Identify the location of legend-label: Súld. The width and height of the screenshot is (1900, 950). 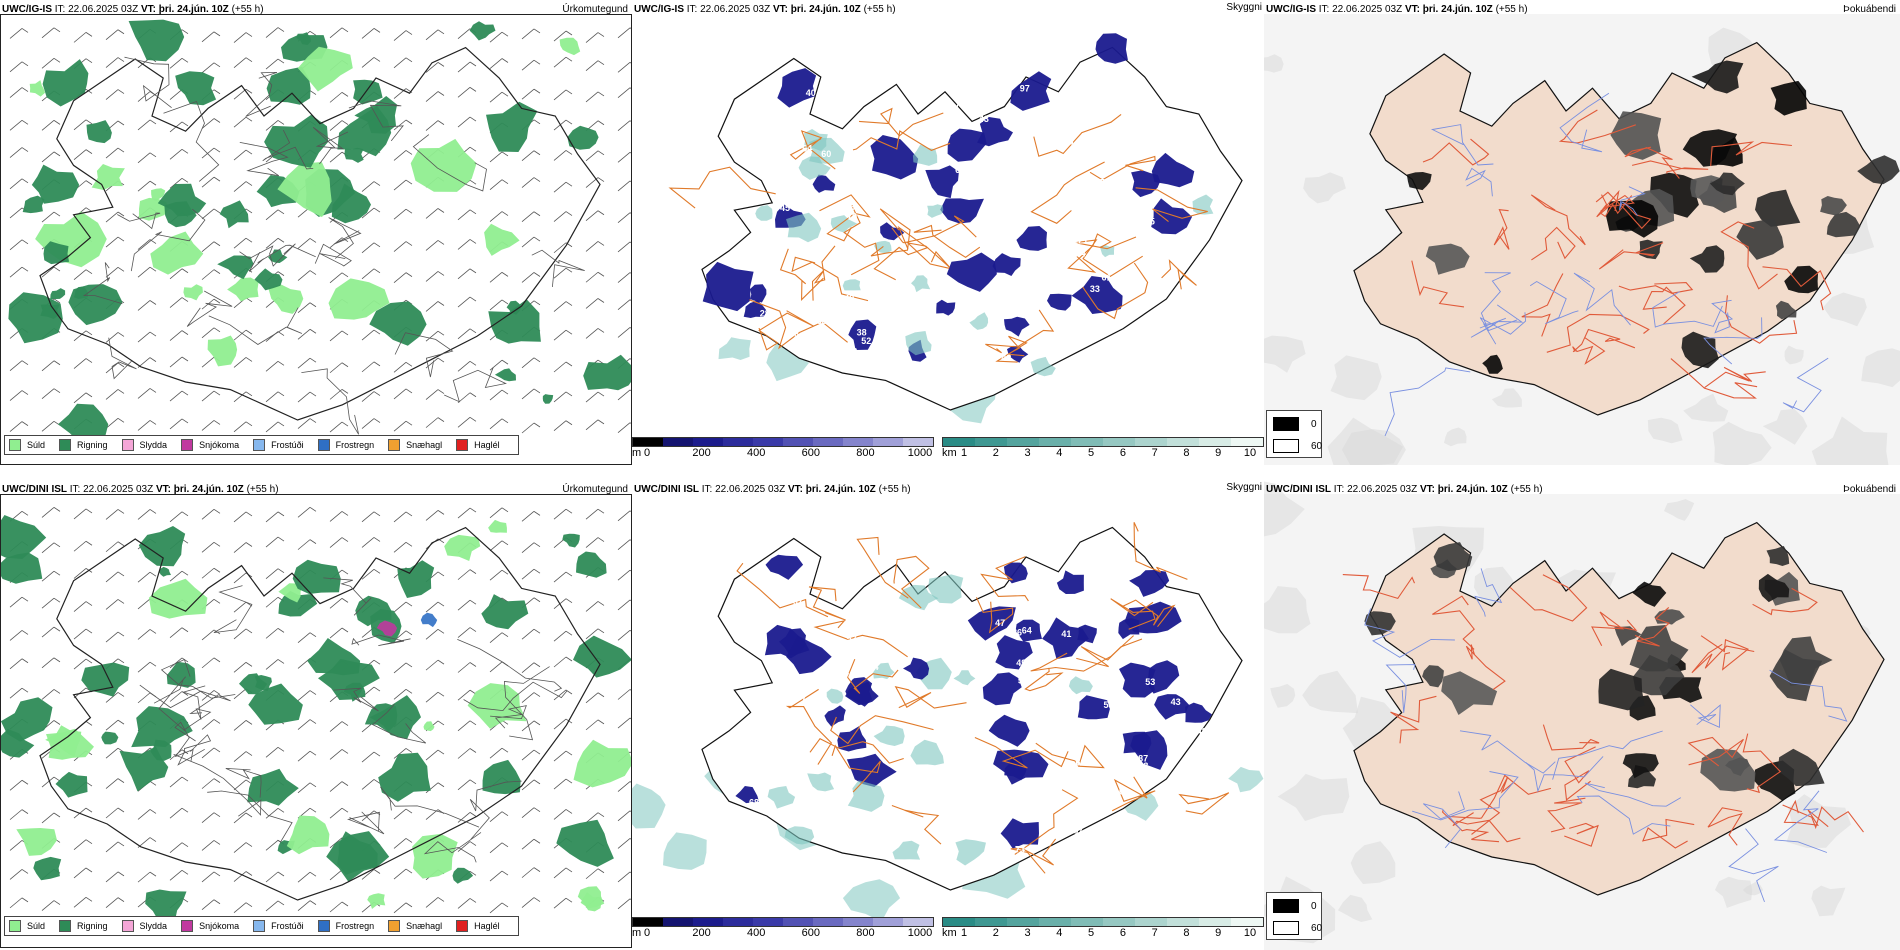
(36, 445).